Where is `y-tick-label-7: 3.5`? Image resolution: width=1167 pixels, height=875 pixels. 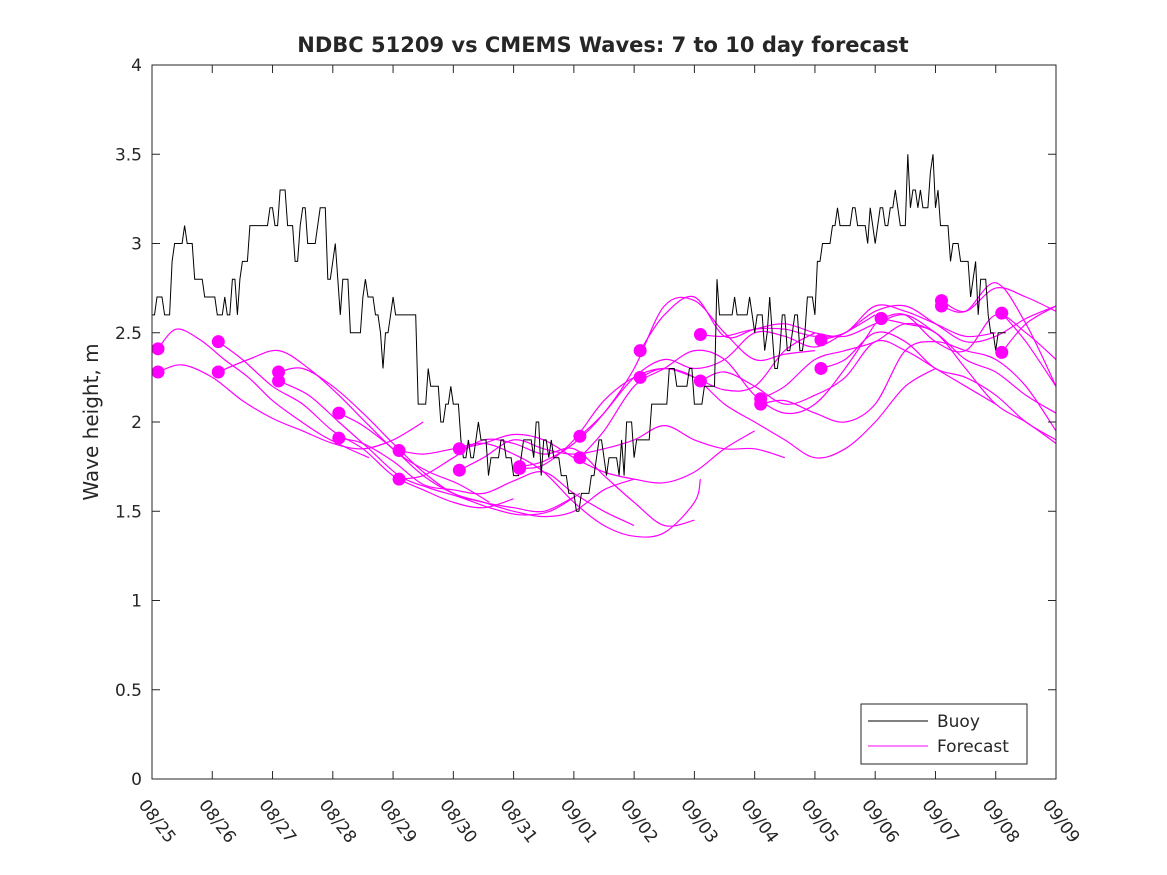
y-tick-label-7: 3.5 is located at coordinates (128, 155).